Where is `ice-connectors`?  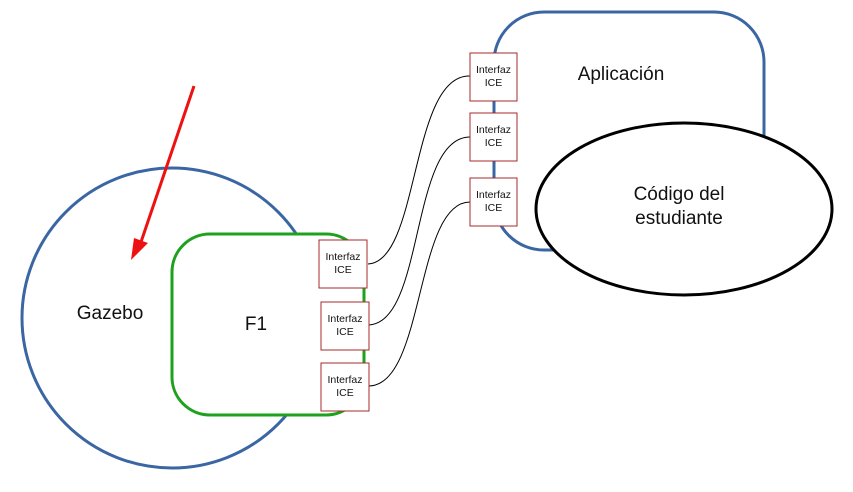
ice-connectors is located at coordinates (419, 231).